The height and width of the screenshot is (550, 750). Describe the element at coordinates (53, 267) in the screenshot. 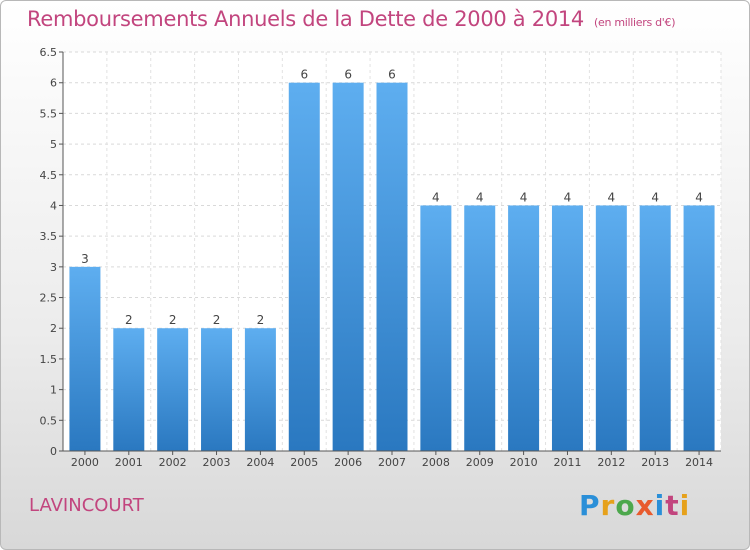

I see `y-tick-label: 3` at that location.